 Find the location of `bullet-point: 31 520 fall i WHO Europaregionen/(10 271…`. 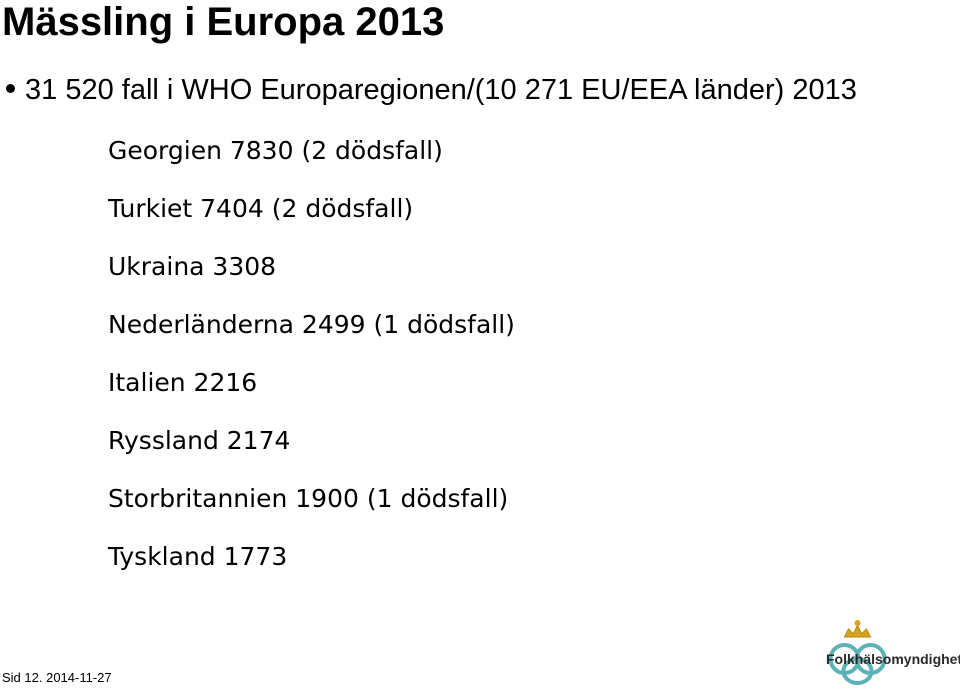

bullet-point: 31 520 fall i WHO Europaregionen/(10 271… is located at coordinates (431, 90).